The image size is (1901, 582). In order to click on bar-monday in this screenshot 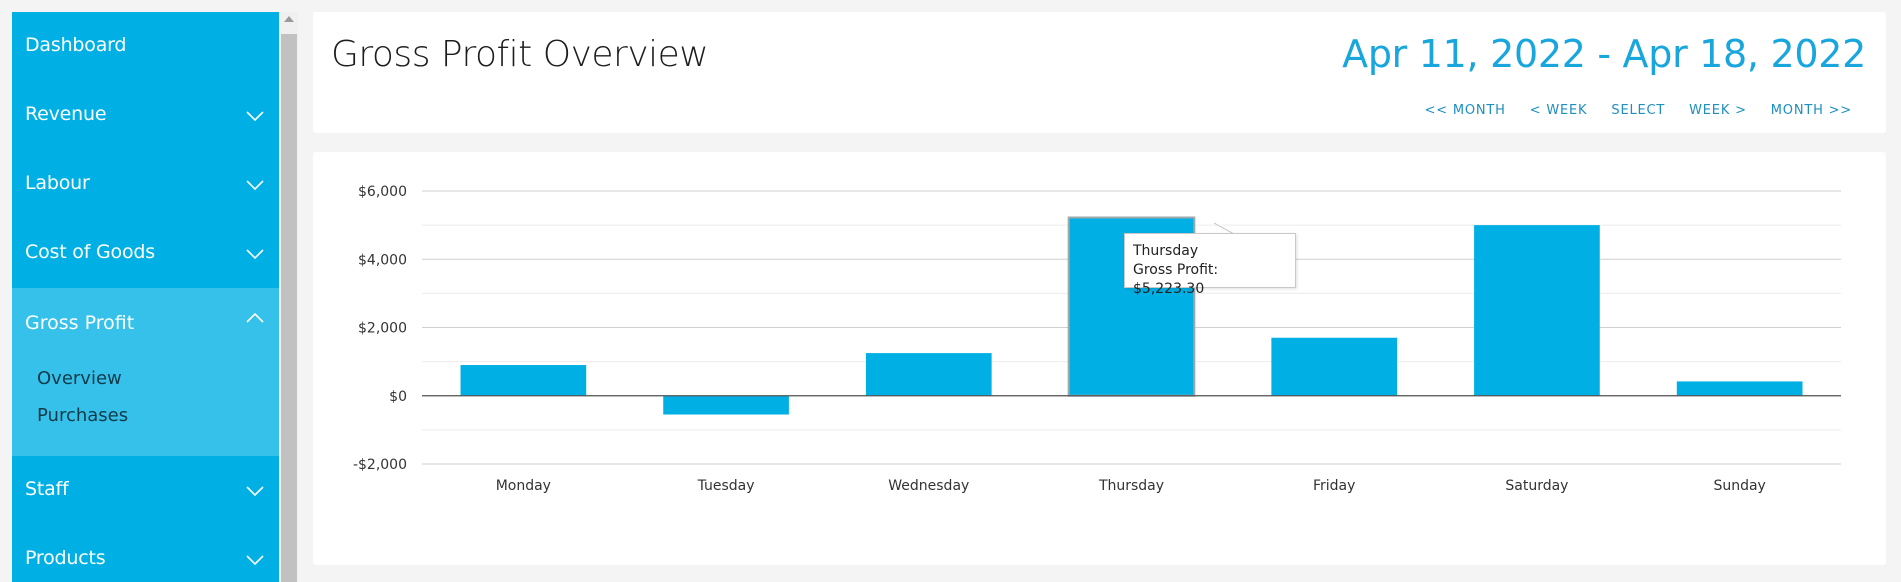, I will do `click(523, 380)`.